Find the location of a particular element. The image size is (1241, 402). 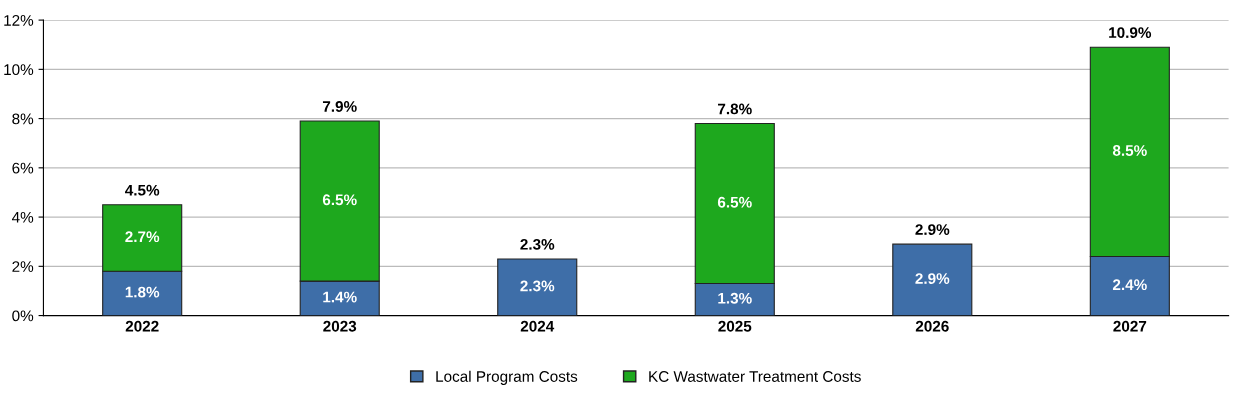

total-label: 4.5% is located at coordinates (142, 190).